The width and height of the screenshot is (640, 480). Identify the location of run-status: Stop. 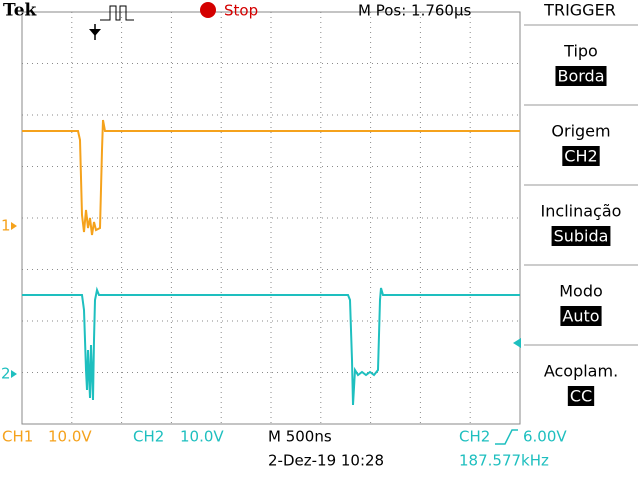
(241, 11).